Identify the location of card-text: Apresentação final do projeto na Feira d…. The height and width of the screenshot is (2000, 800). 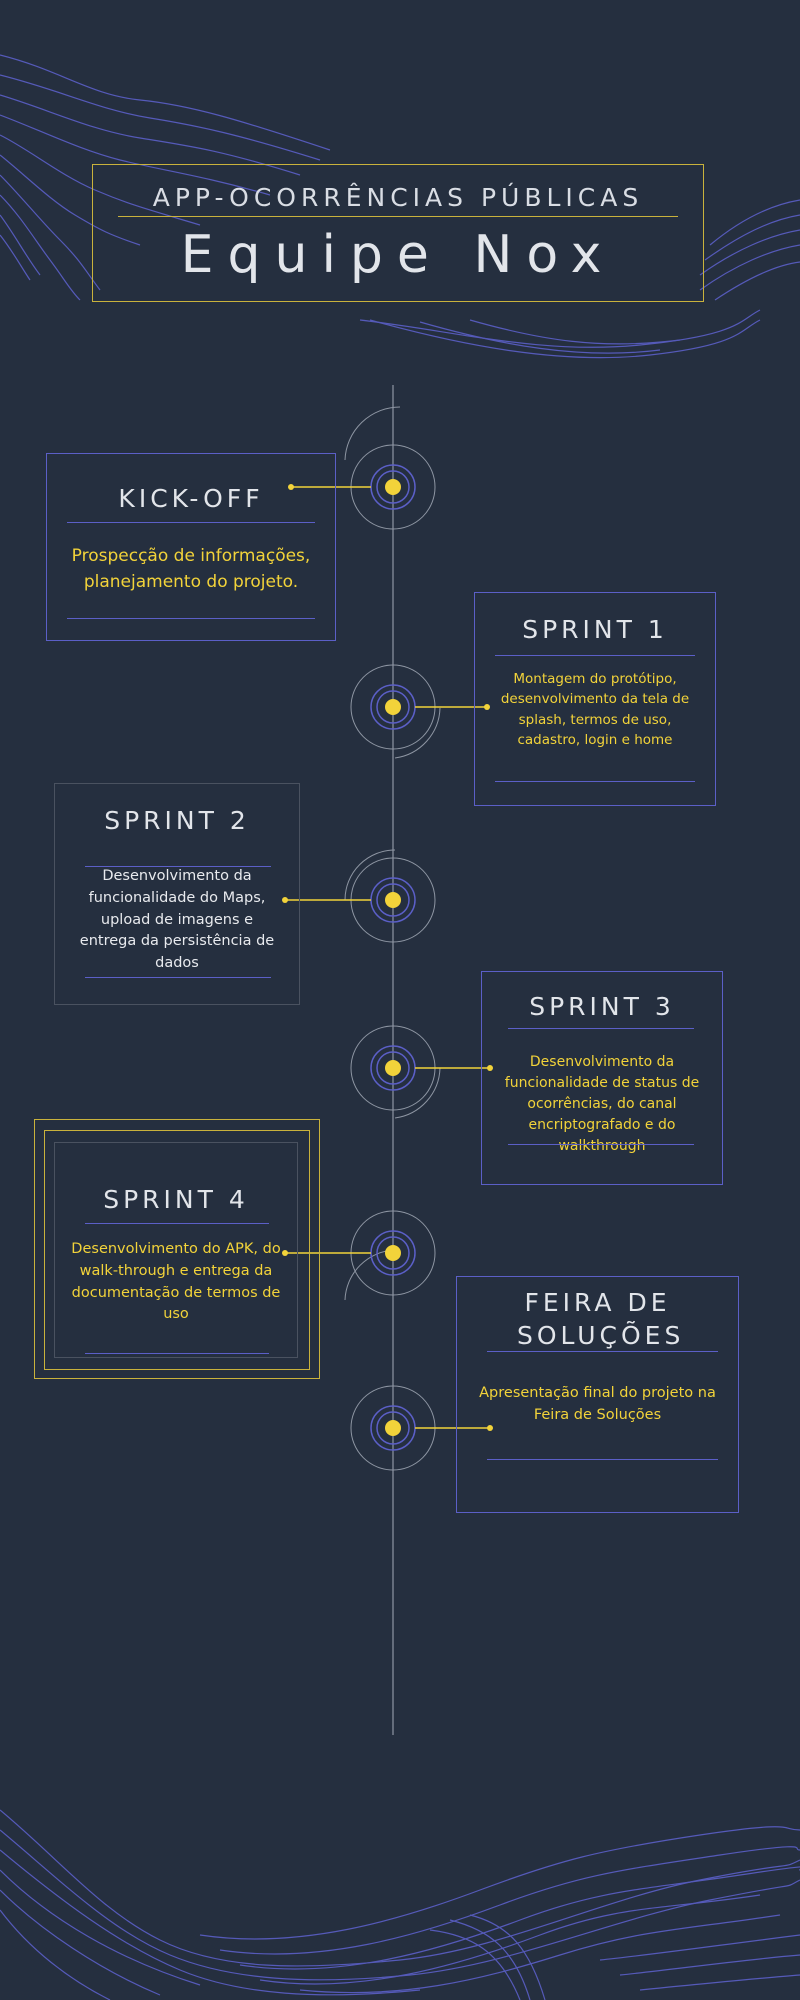
(597, 1404).